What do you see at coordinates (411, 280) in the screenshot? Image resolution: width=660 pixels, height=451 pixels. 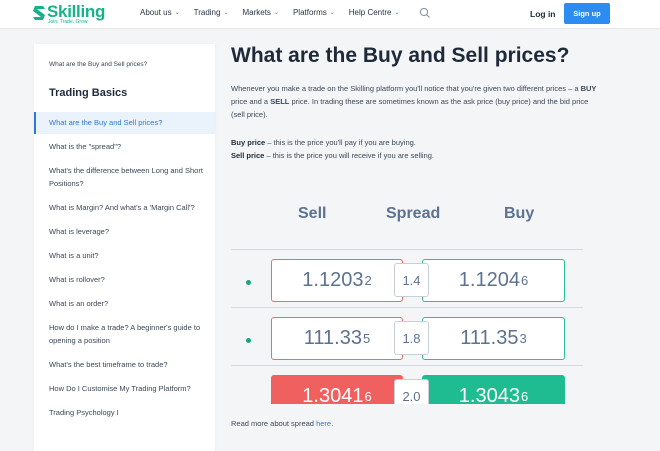 I see `spread-box: 1.4` at bounding box center [411, 280].